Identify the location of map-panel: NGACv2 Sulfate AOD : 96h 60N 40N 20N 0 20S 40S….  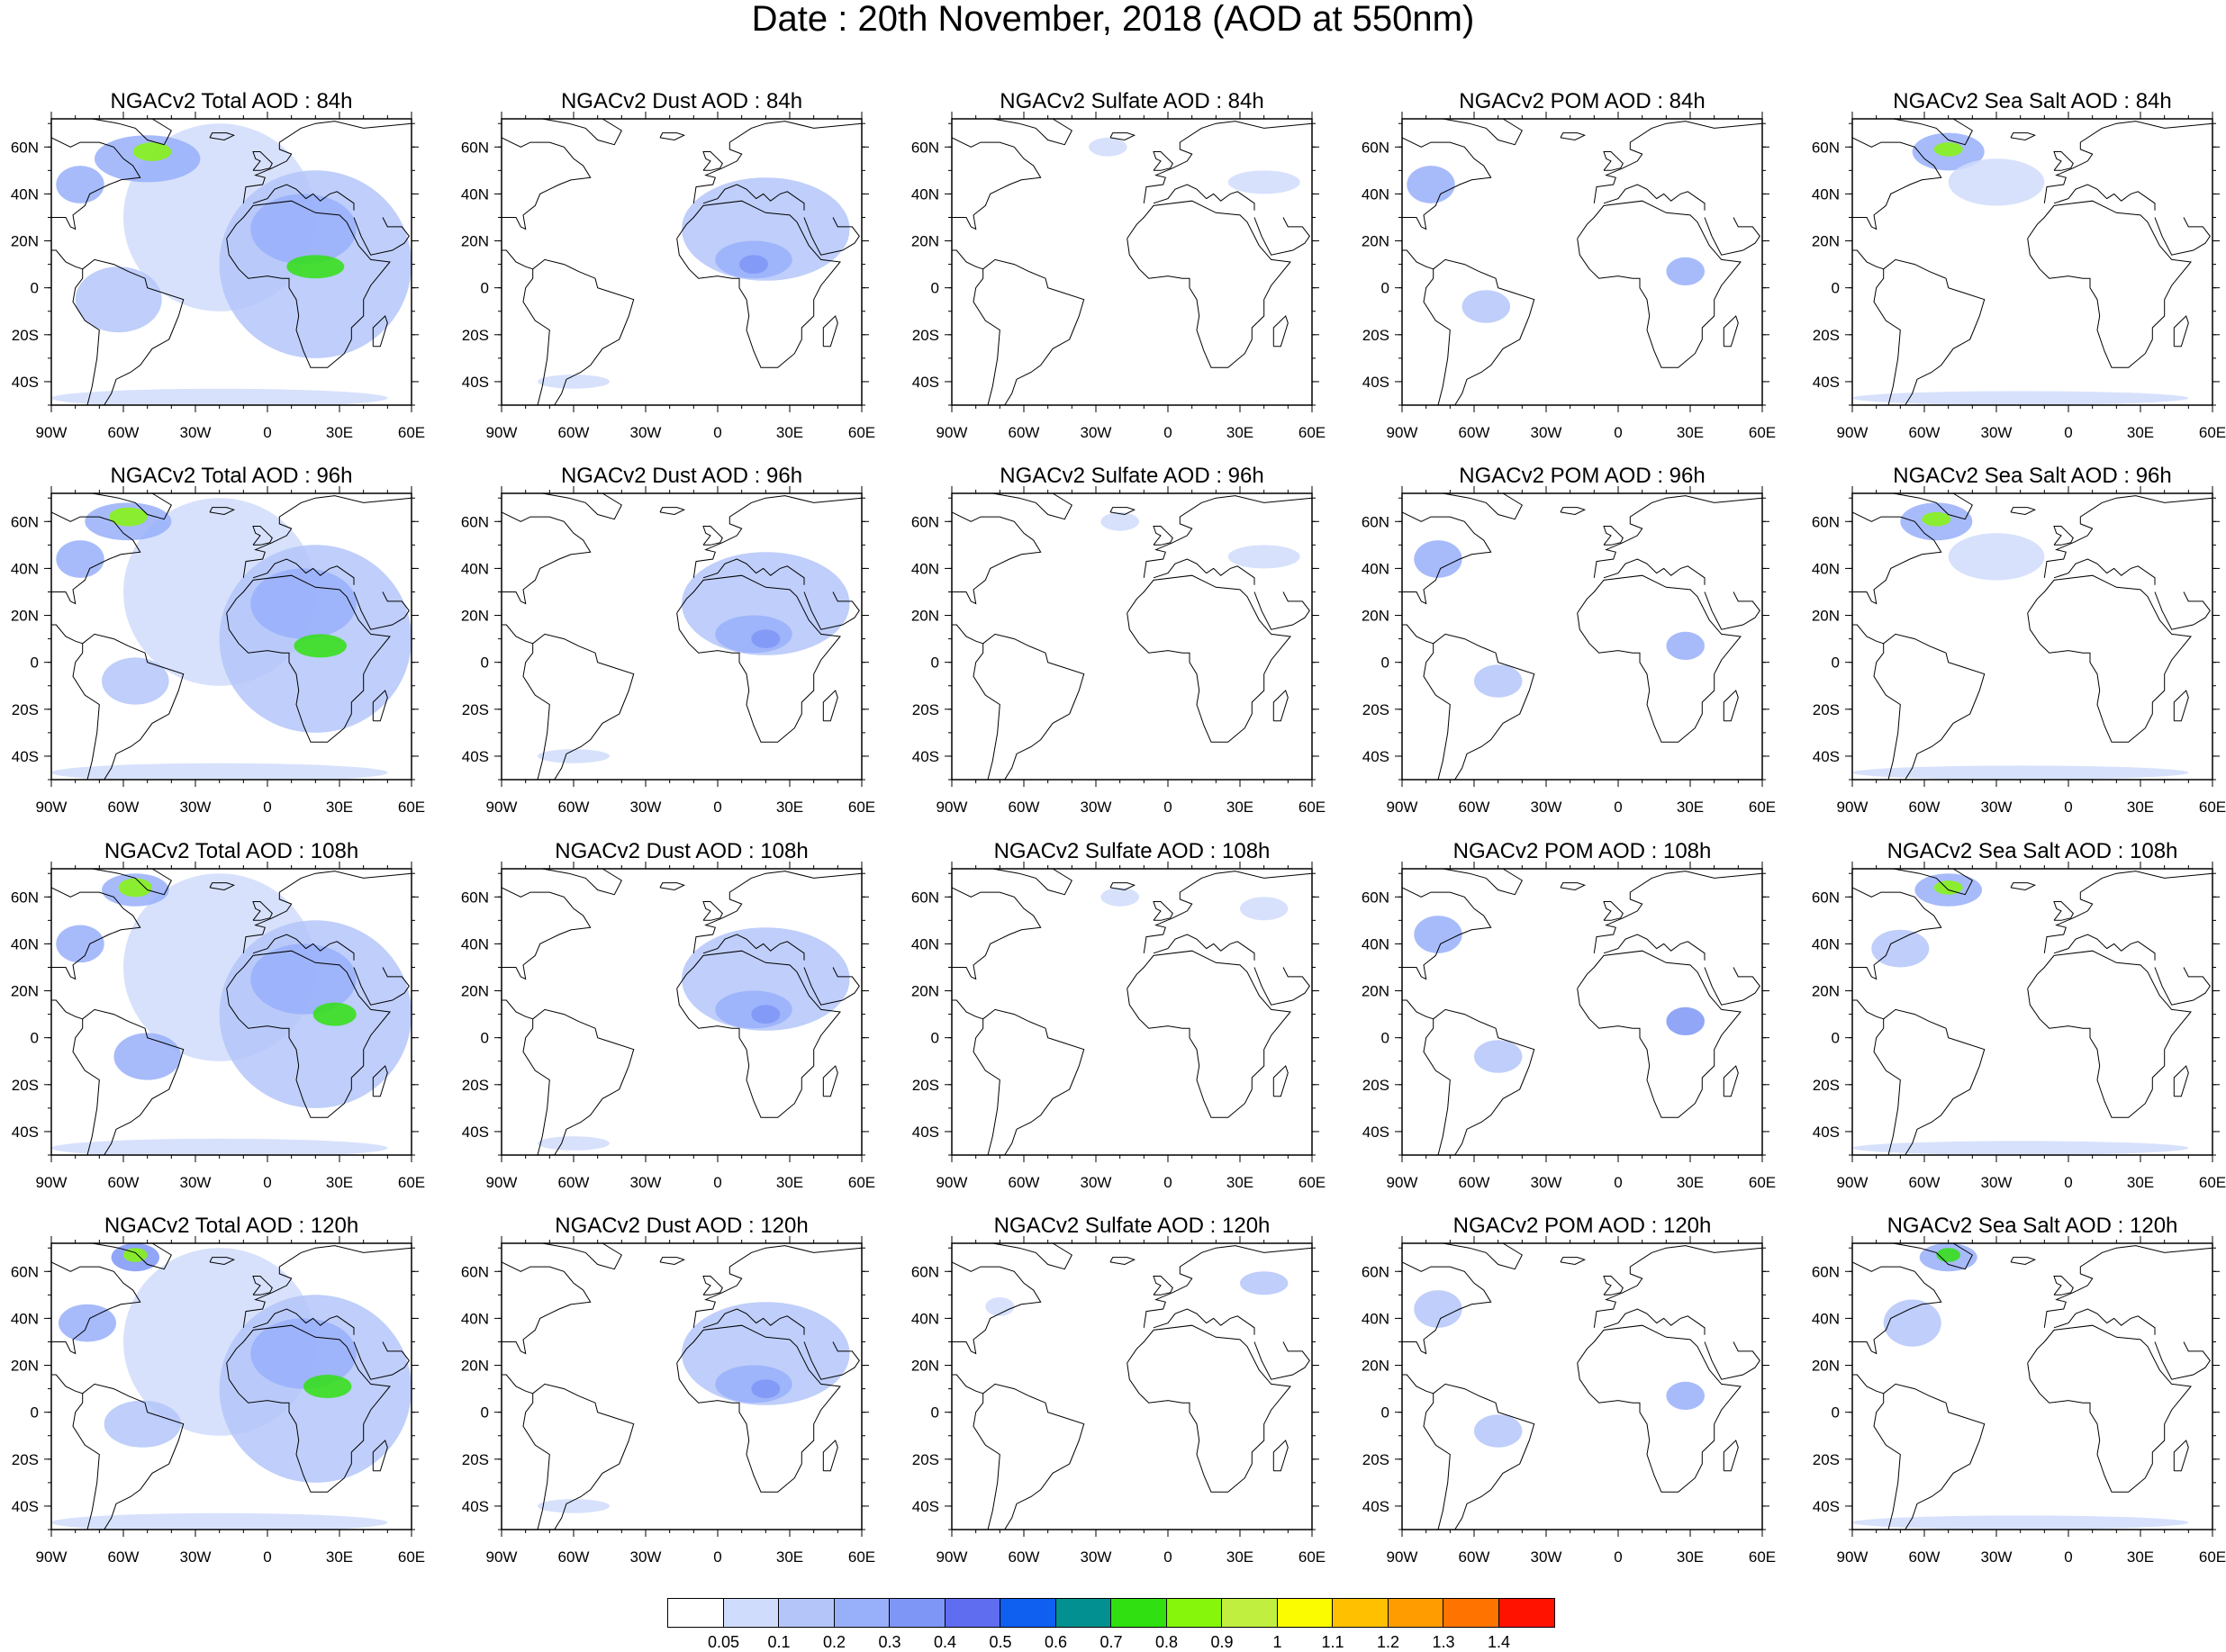
(1119, 640).